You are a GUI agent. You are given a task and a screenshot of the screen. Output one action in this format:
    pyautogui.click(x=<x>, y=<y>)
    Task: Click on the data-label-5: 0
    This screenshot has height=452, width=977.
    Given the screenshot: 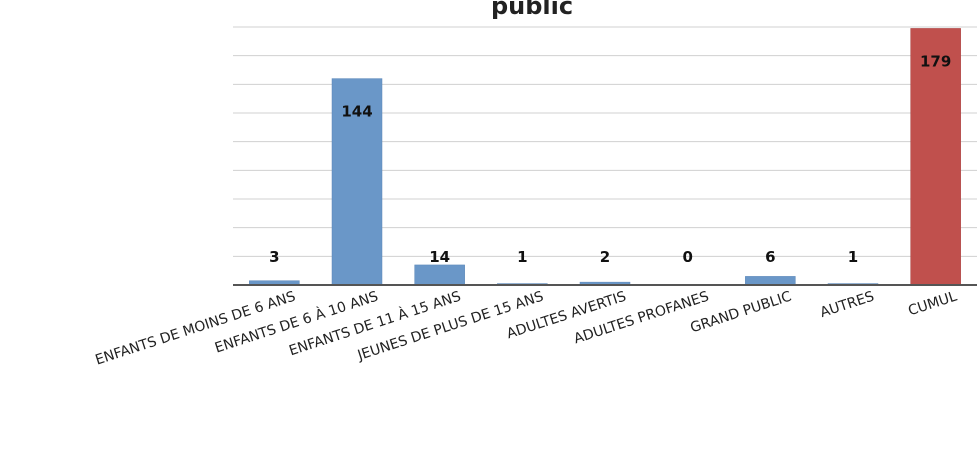 What is the action you would take?
    pyautogui.click(x=687, y=257)
    